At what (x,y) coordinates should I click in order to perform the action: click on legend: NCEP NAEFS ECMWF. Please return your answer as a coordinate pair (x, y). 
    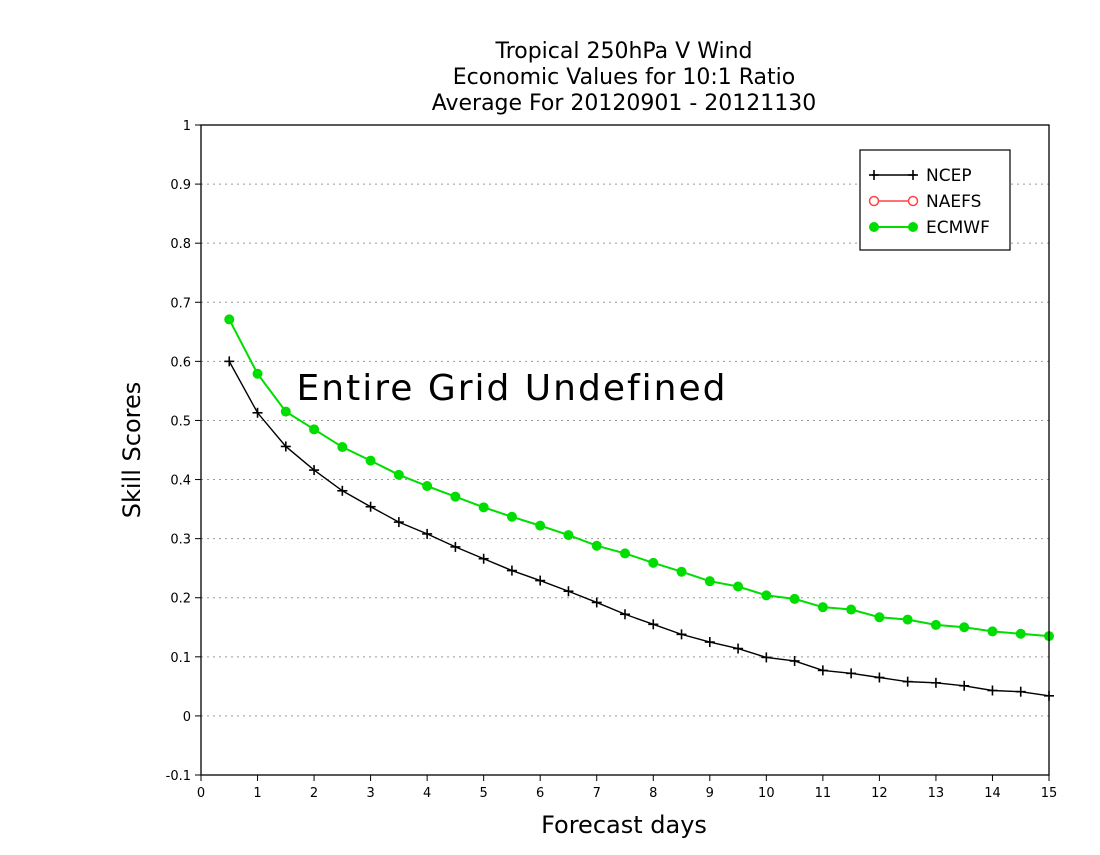
    Looking at the image, I should click on (935, 200).